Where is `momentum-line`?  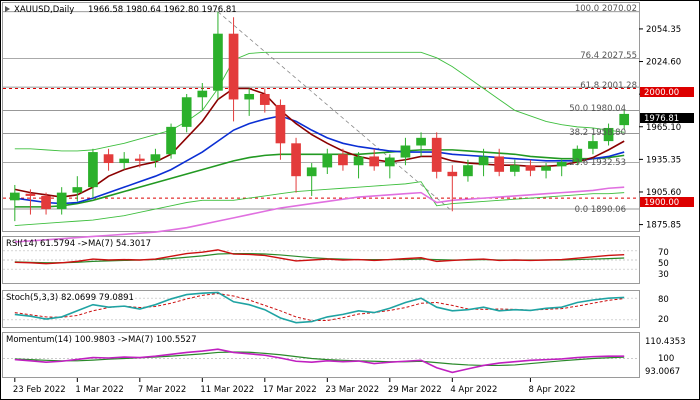
momentum-line is located at coordinates (319, 361).